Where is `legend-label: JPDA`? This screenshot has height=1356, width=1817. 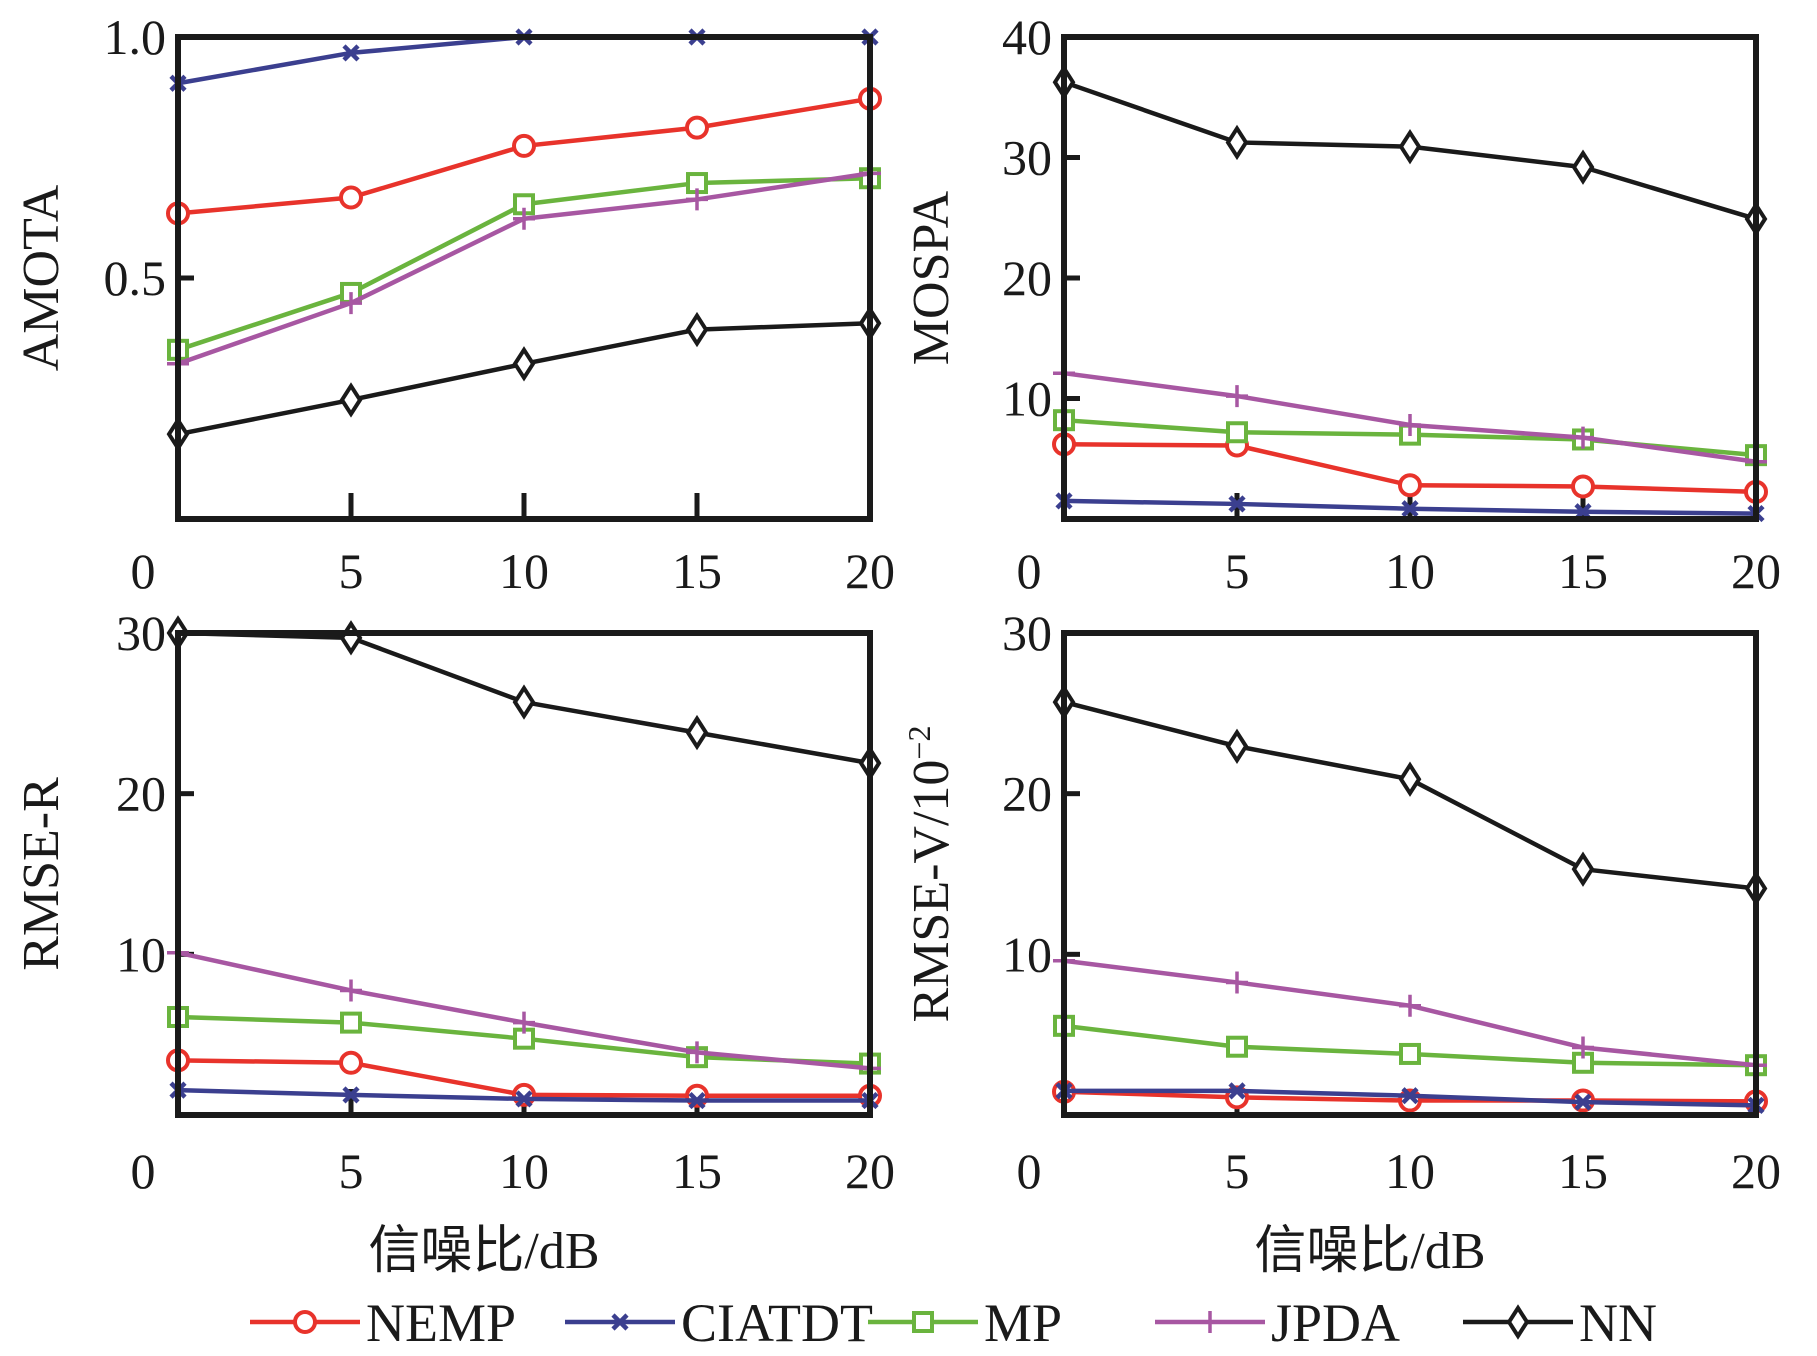 legend-label: JPDA is located at coordinates (1335, 1323).